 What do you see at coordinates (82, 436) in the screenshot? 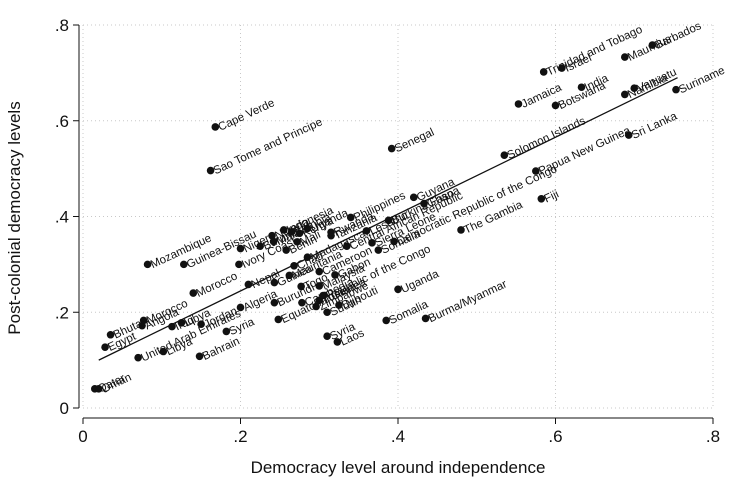
I see `x-tick-label: 0` at bounding box center [82, 436].